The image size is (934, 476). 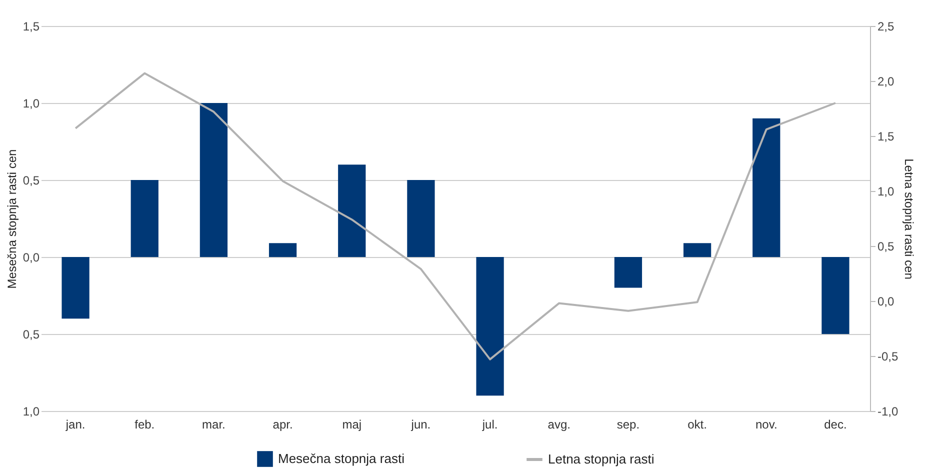 I want to click on y2-tick-label: -0,5, so click(x=888, y=357).